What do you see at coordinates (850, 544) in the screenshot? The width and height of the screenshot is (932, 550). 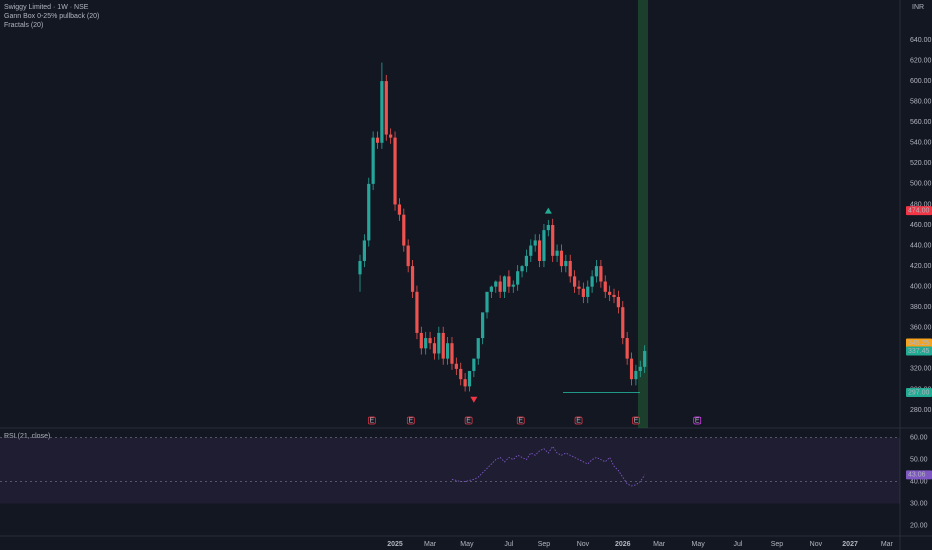 I see `x-tick-label: 2027` at bounding box center [850, 544].